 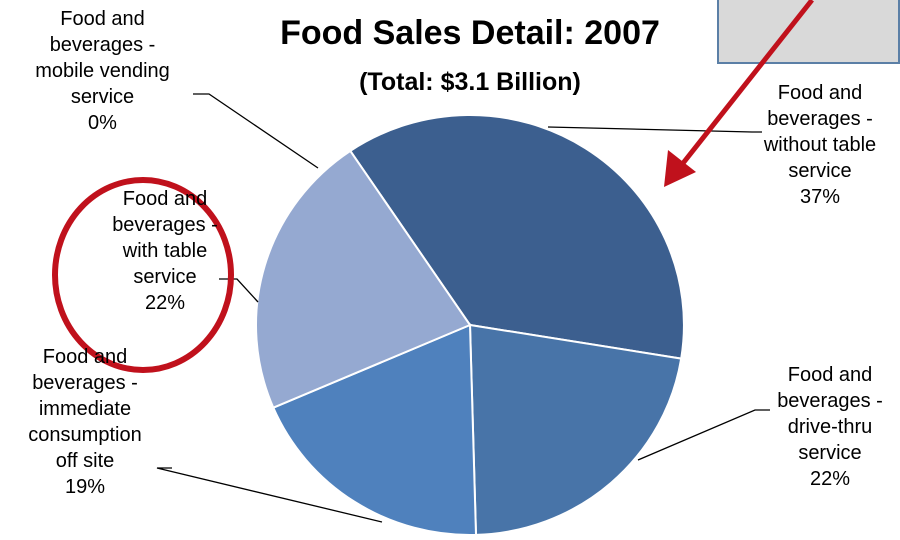 I want to click on highlight-circle, so click(x=143, y=275).